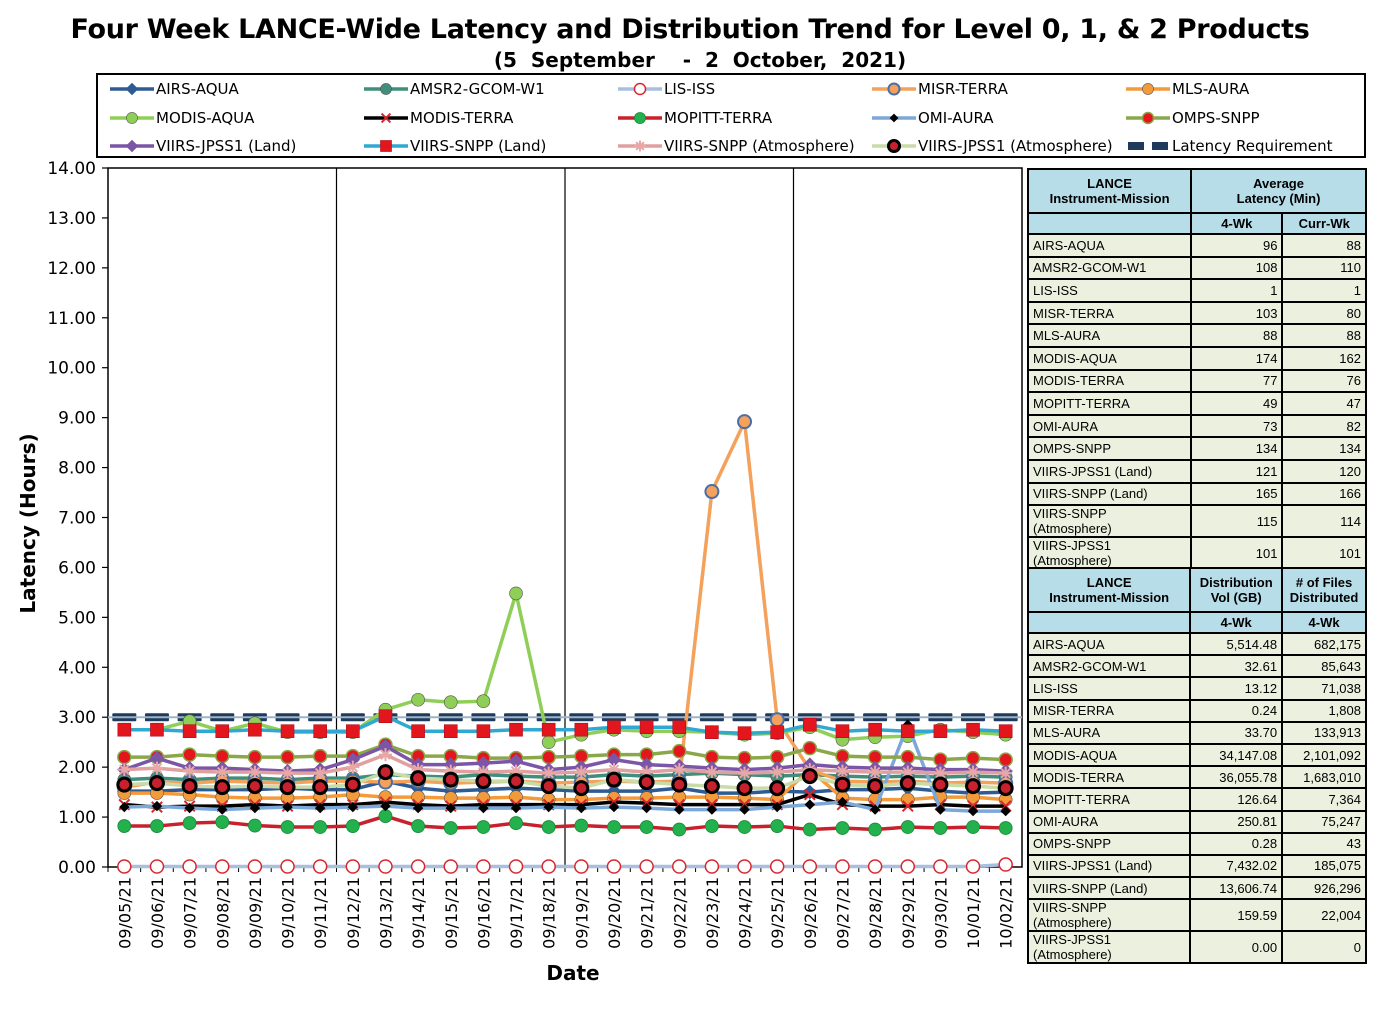 The width and height of the screenshot is (1394, 1009). What do you see at coordinates (1196, 268) in the screenshot?
I see `table-row: AMSR2-GCOM-W1 108 110` at bounding box center [1196, 268].